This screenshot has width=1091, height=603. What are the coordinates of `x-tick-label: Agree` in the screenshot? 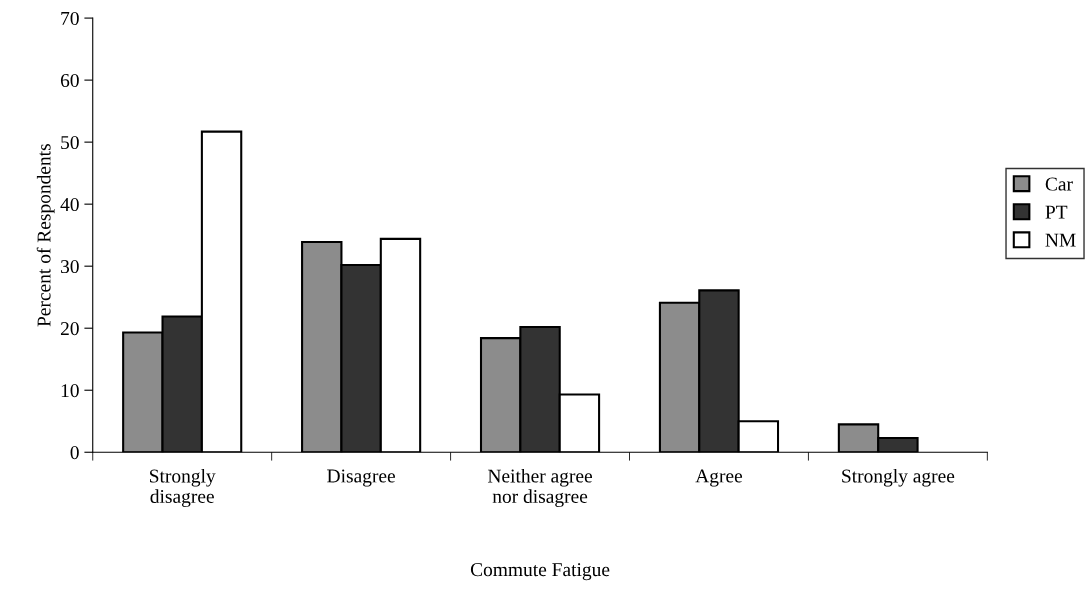 It's located at (719, 478).